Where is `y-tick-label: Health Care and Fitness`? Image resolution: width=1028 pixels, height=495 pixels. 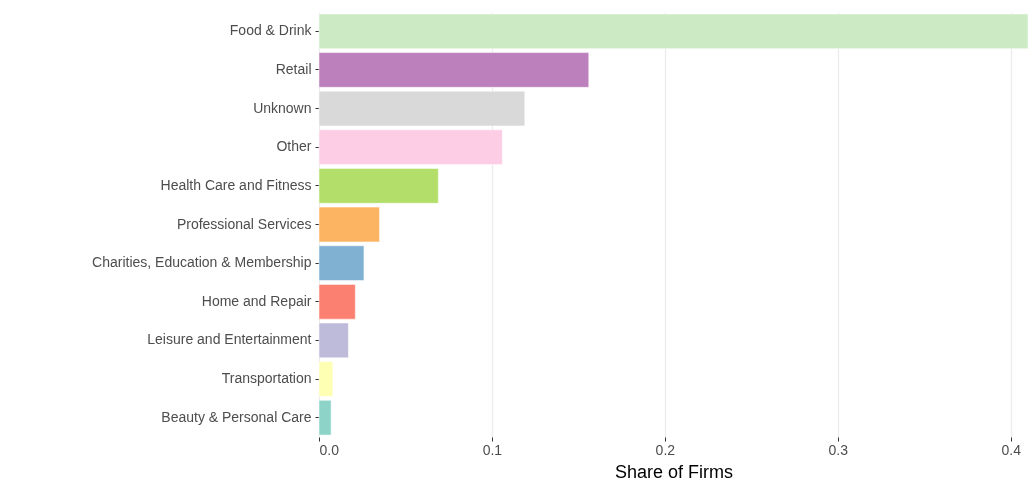 y-tick-label: Health Care and Fitness is located at coordinates (236, 184).